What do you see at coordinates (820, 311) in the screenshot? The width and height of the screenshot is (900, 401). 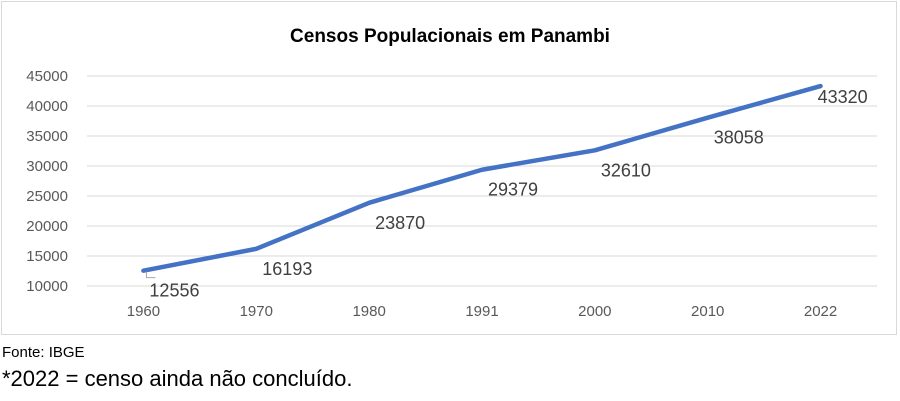 I see `x-tick-label: 2022` at bounding box center [820, 311].